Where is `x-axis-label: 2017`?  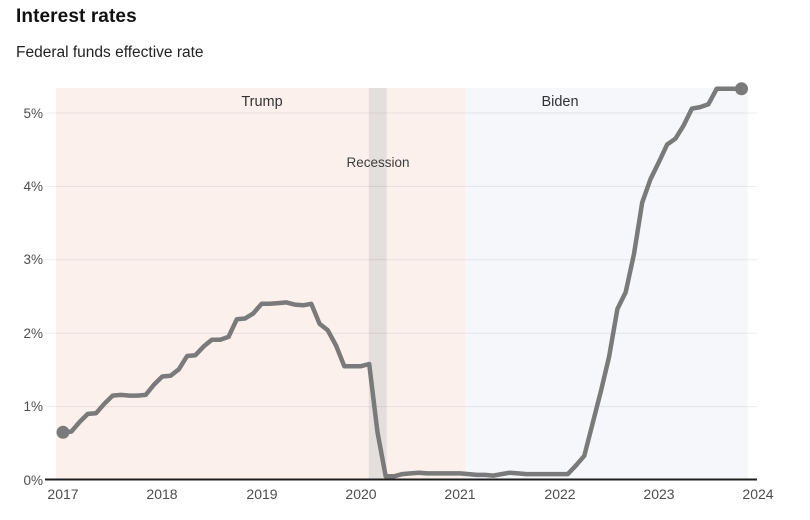 x-axis-label: 2017 is located at coordinates (63, 494).